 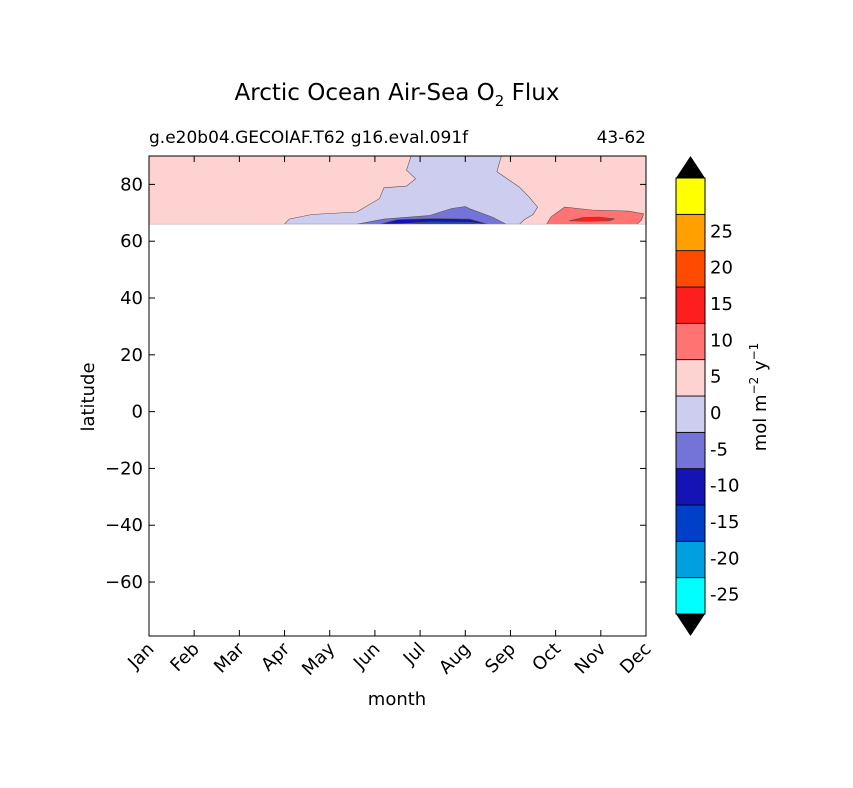 What do you see at coordinates (724, 595) in the screenshot?
I see `colorbar-tick-label: -25` at bounding box center [724, 595].